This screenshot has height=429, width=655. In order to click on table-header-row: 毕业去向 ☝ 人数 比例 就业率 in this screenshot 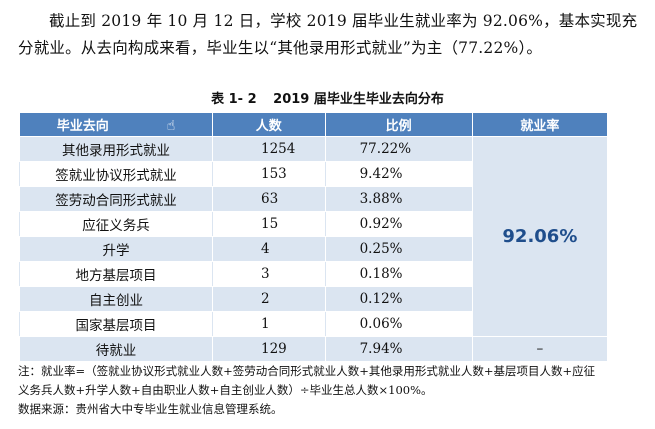, I will do `click(314, 124)`.